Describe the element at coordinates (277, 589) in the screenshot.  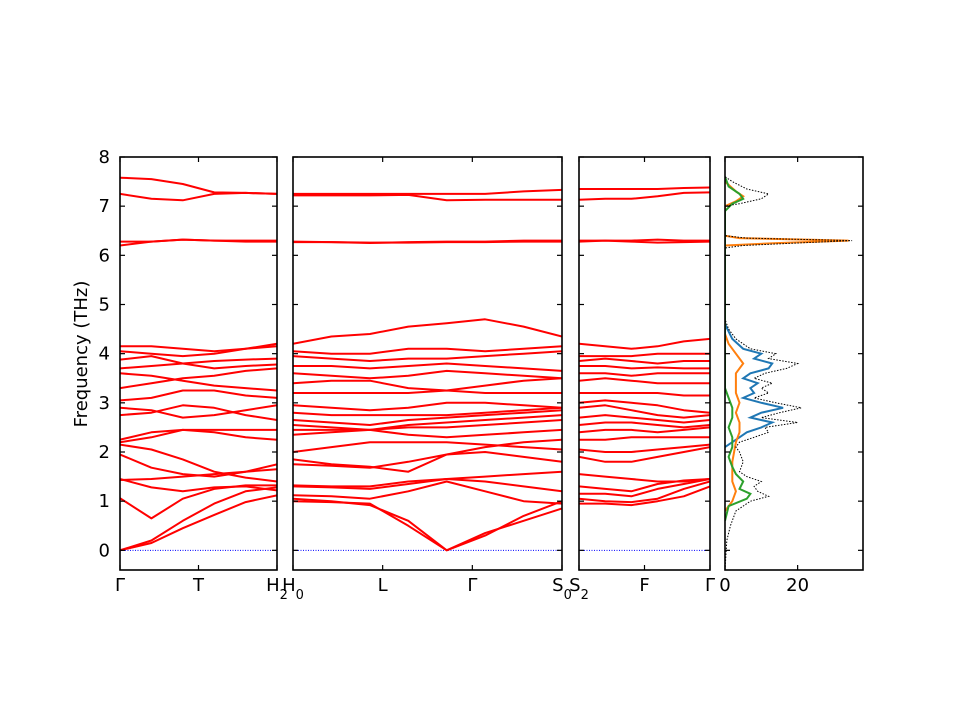
I see `panel-1-x-tick-label: H2` at that location.